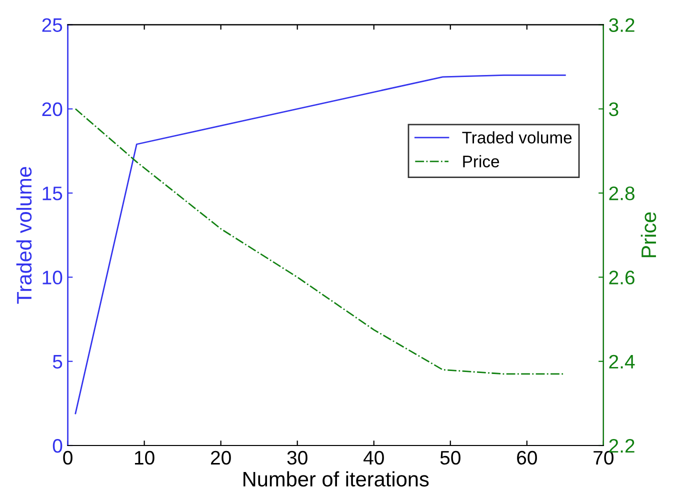  What do you see at coordinates (374, 457) in the screenshot?
I see `x-tick-label: 40` at bounding box center [374, 457].